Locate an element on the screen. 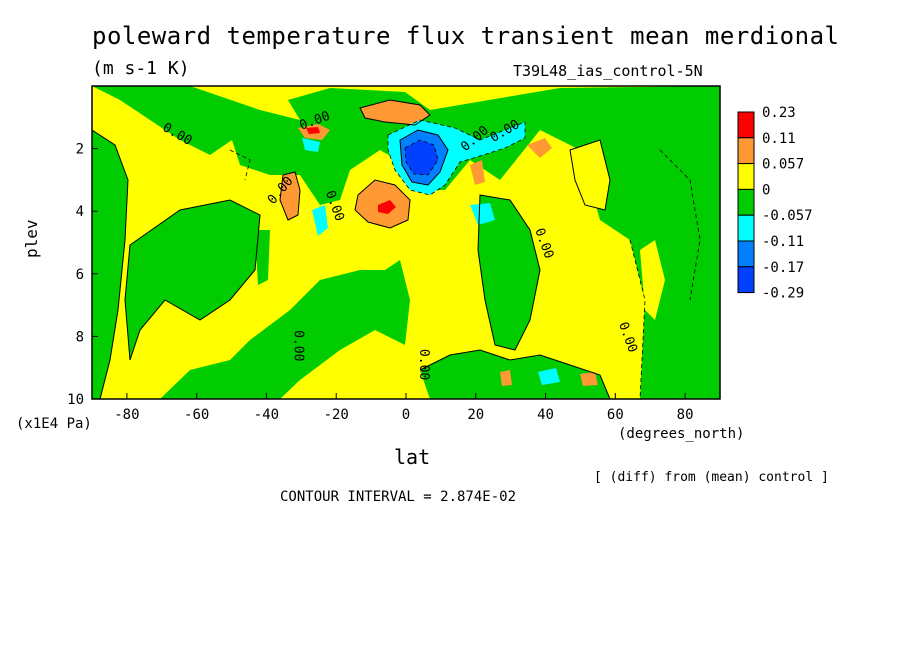  chart-units: (m s-1 K) is located at coordinates (141, 68).